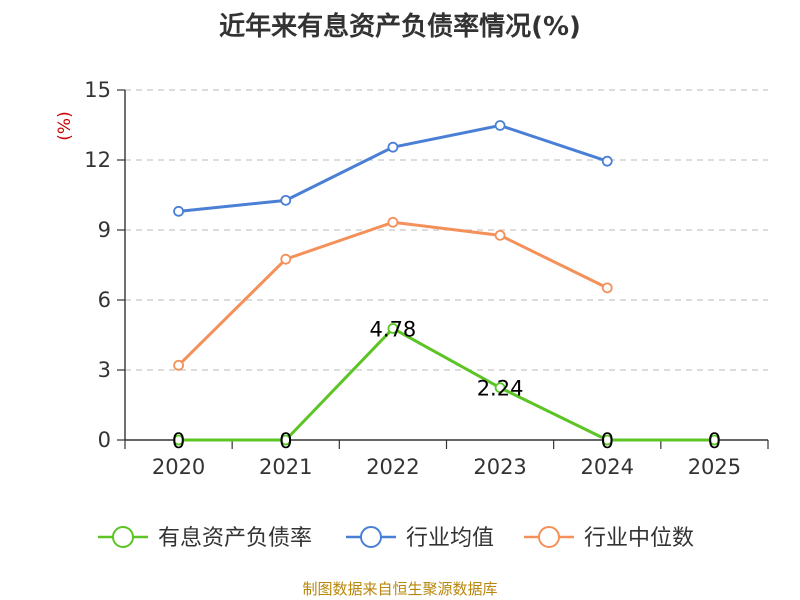  Describe the element at coordinates (400, 27) in the screenshot. I see `chart-title: 近年来有息资产负债率情况(%)` at that location.